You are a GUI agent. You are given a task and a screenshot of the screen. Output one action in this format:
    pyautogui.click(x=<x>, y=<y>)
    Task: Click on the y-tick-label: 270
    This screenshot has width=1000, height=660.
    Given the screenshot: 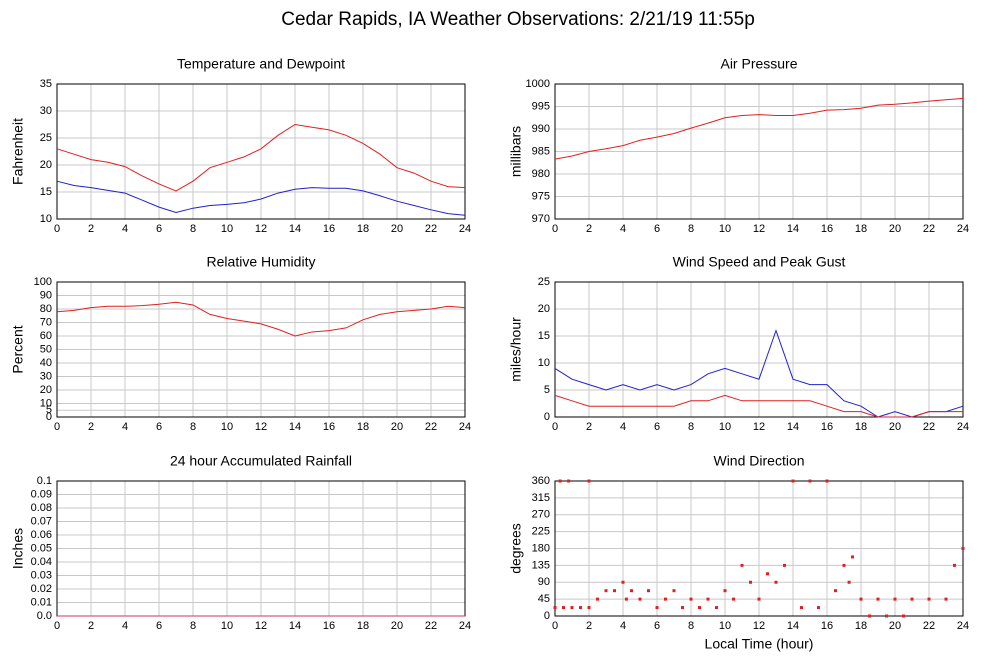 What is the action you would take?
    pyautogui.click(x=541, y=515)
    